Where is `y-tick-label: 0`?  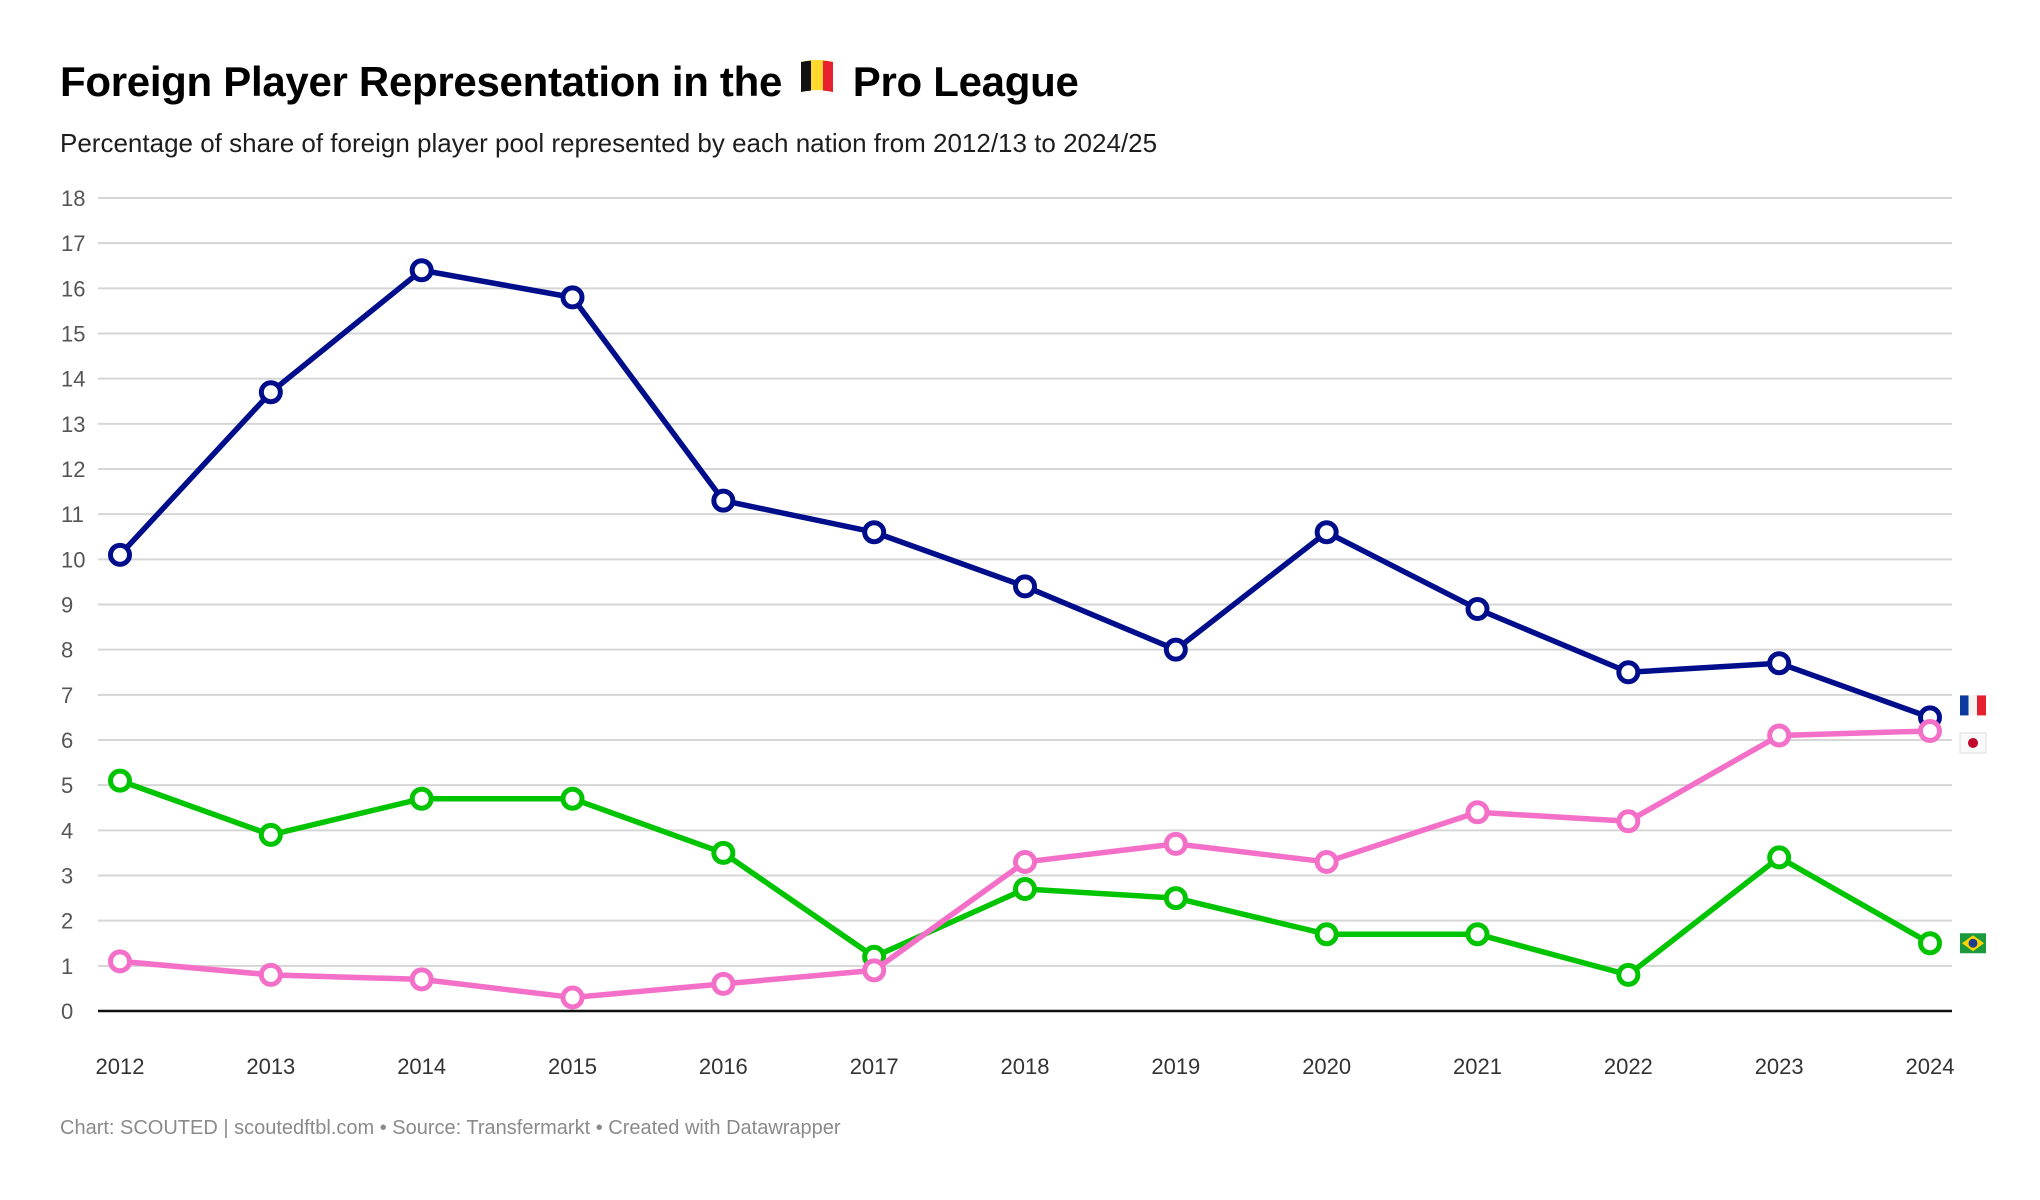
y-tick-label: 0 is located at coordinates (67, 1011).